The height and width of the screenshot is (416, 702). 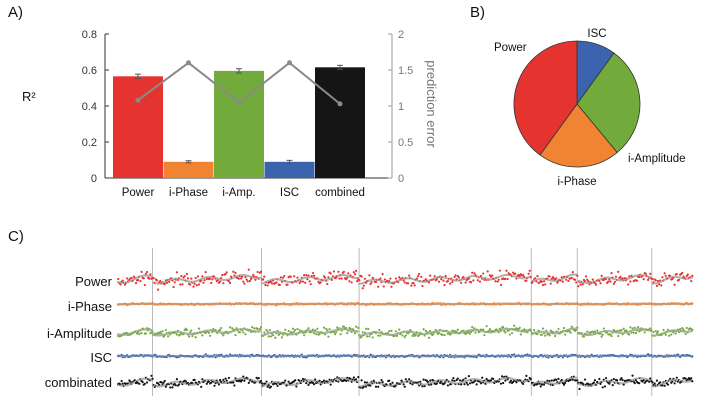 What do you see at coordinates (405, 332) in the screenshot?
I see `row-iamplitude` at bounding box center [405, 332].